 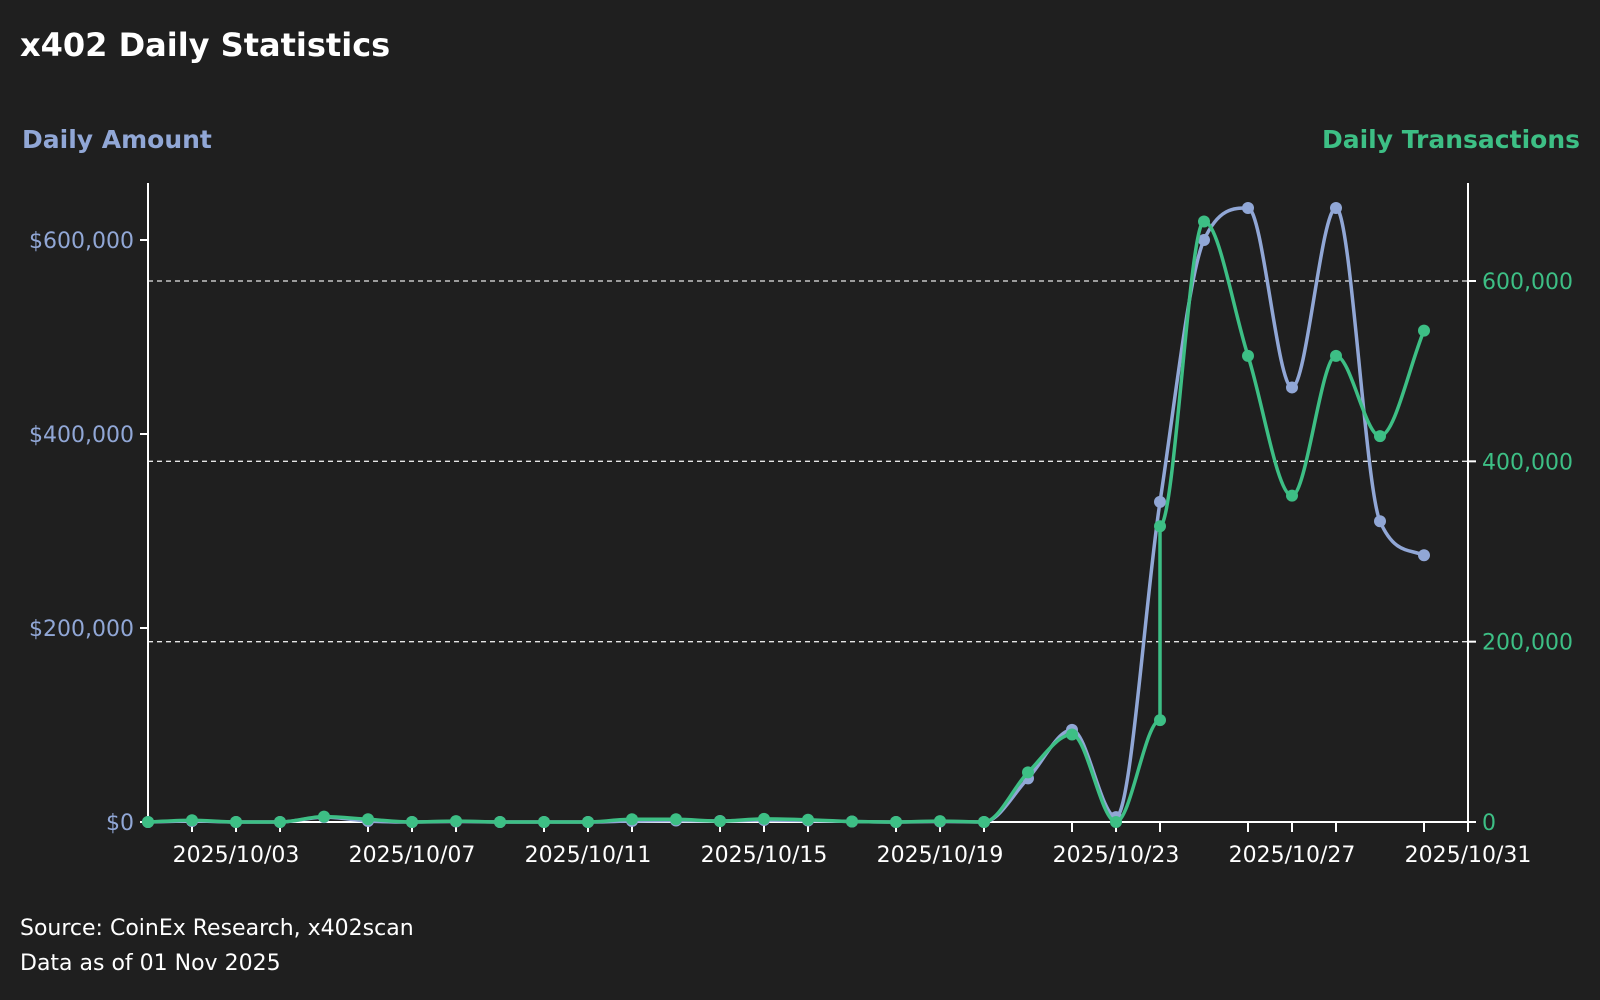 I want to click on source-note: Source: CoinEx Research, x402scan, so click(x=217, y=928).